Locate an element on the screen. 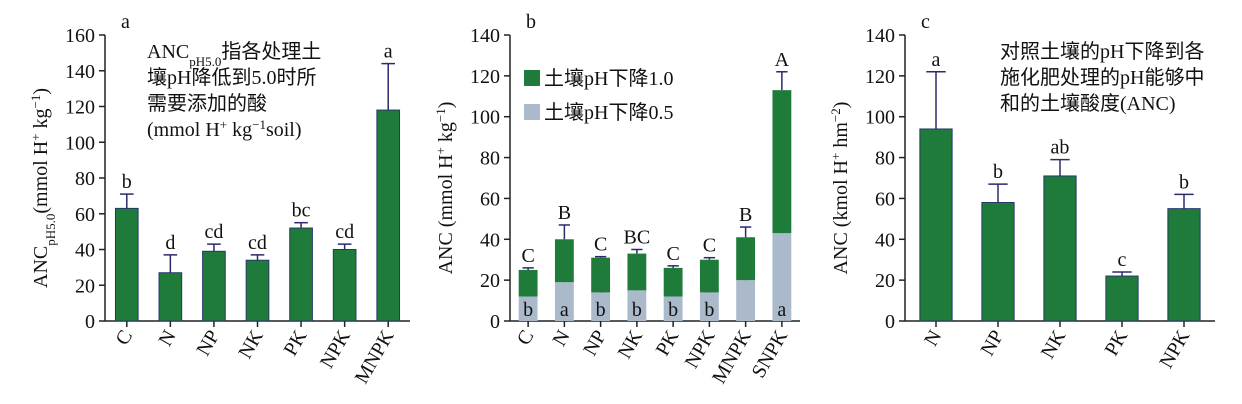 The width and height of the screenshot is (1242, 404). text-part: 壤pH降低到5.0时所 is located at coordinates (231, 77).